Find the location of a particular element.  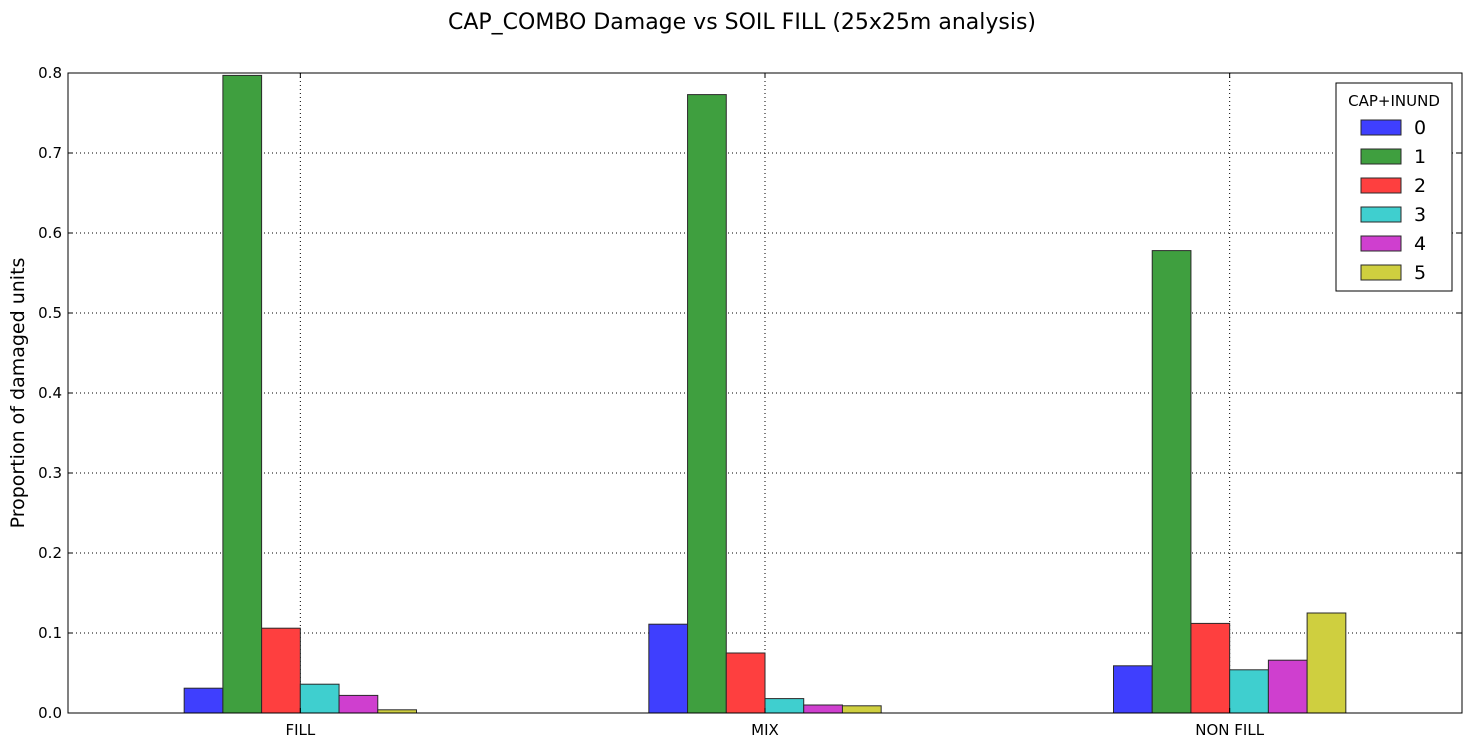

y-tick-label: 0.3 is located at coordinates (50, 473).